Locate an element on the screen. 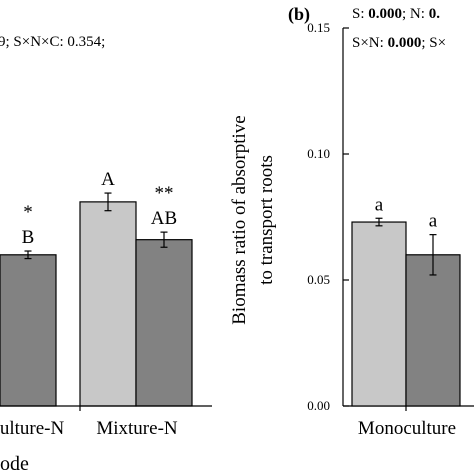 Image resolution: width=474 pixels, height=474 pixels. panel-b-y-axis-label-line-1: Biomass ratio of absorptive is located at coordinates (239, 220).